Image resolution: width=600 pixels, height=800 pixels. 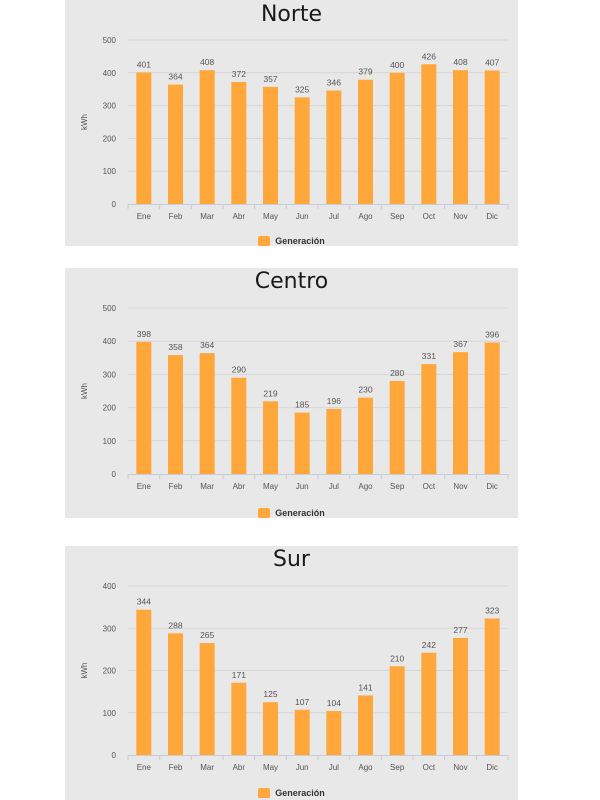 I want to click on data-label: 396, so click(x=492, y=335).